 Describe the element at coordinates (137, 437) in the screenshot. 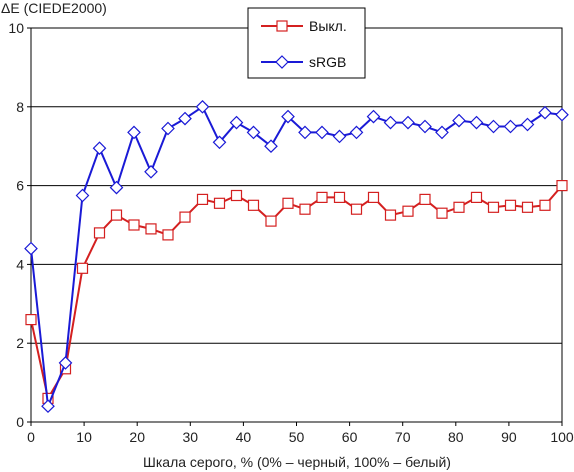

I see `x-tick-label-2: 20` at that location.